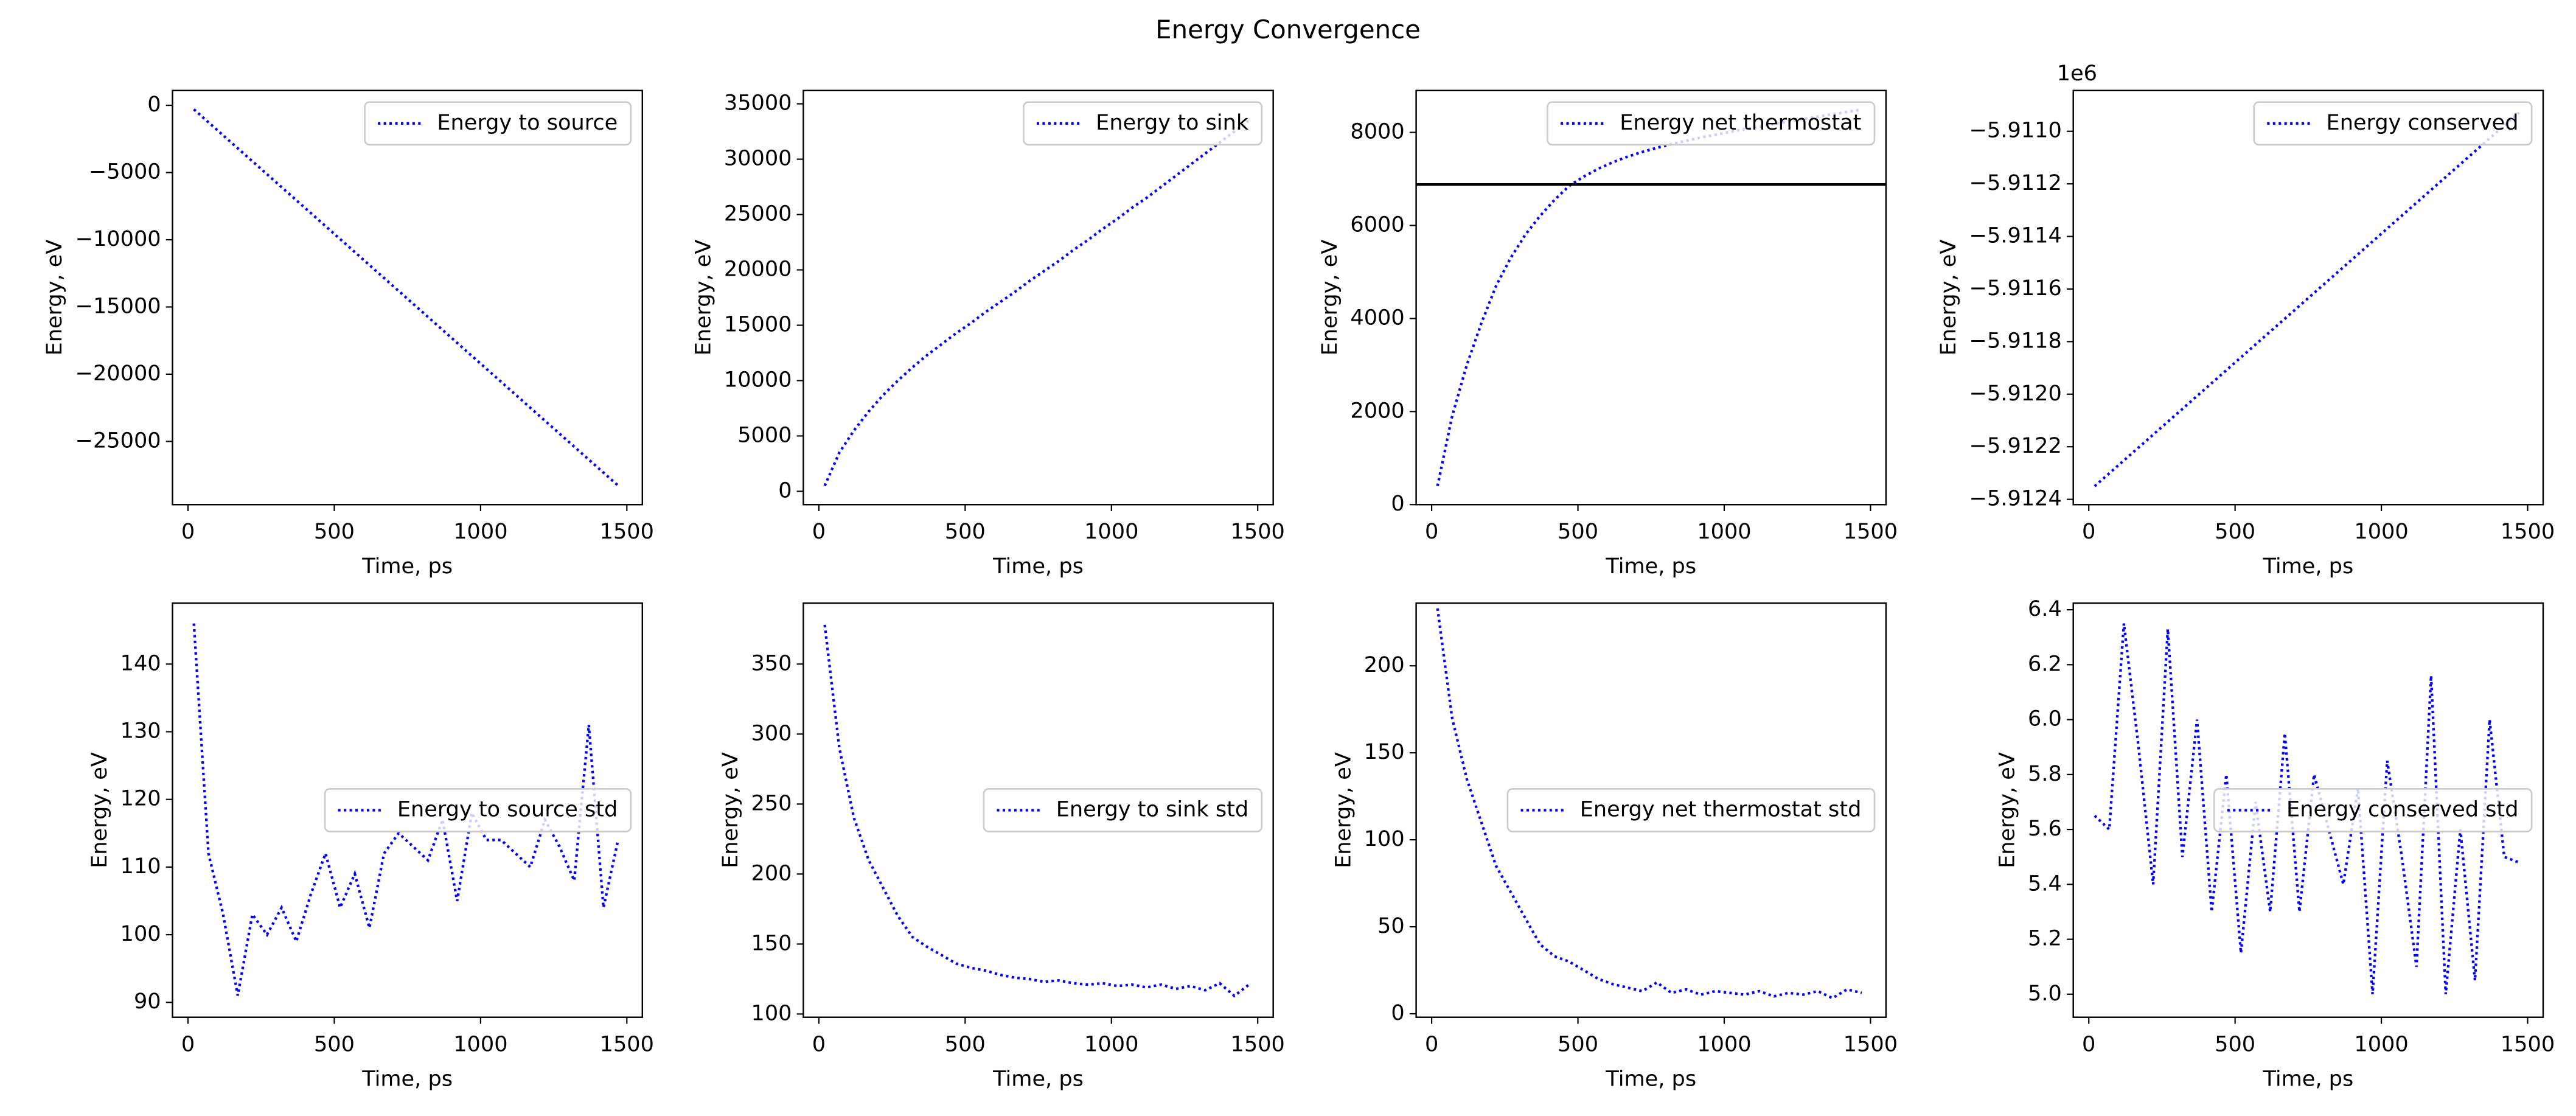  I want to click on legend: Energy to sink std, so click(1123, 810).